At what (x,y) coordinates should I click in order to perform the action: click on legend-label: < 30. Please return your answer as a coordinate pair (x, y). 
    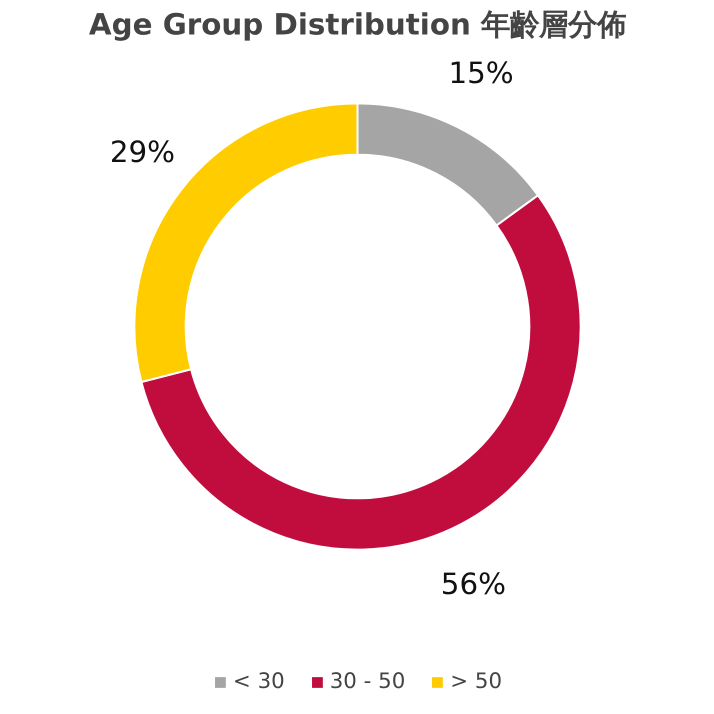
    Looking at the image, I should click on (258, 681).